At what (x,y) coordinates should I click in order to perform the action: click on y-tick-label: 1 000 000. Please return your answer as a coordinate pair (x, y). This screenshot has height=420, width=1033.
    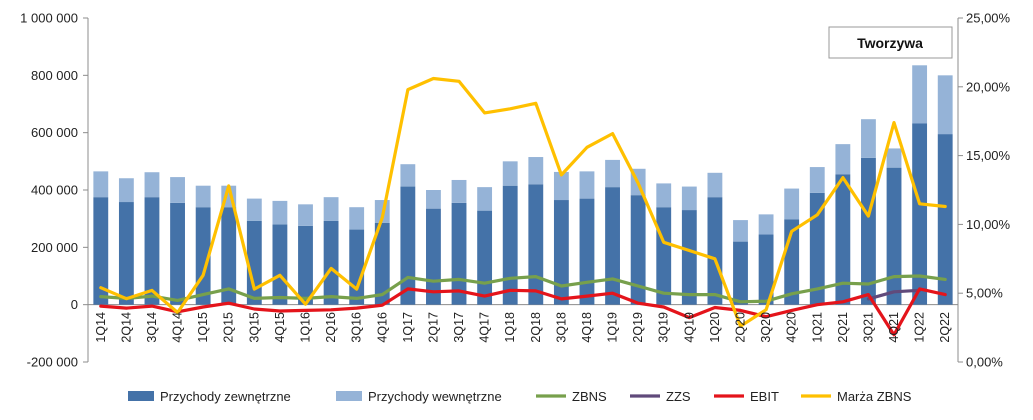
    Looking at the image, I should click on (49, 18).